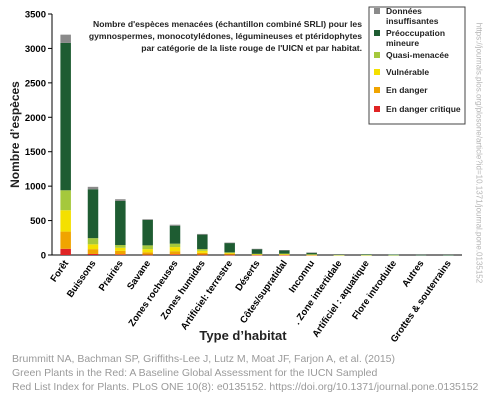 Image resolution: width=500 pixels, height=400 pixels. Describe the element at coordinates (415, 38) in the screenshot. I see `legend-label: Préoccupation mineure` at that location.